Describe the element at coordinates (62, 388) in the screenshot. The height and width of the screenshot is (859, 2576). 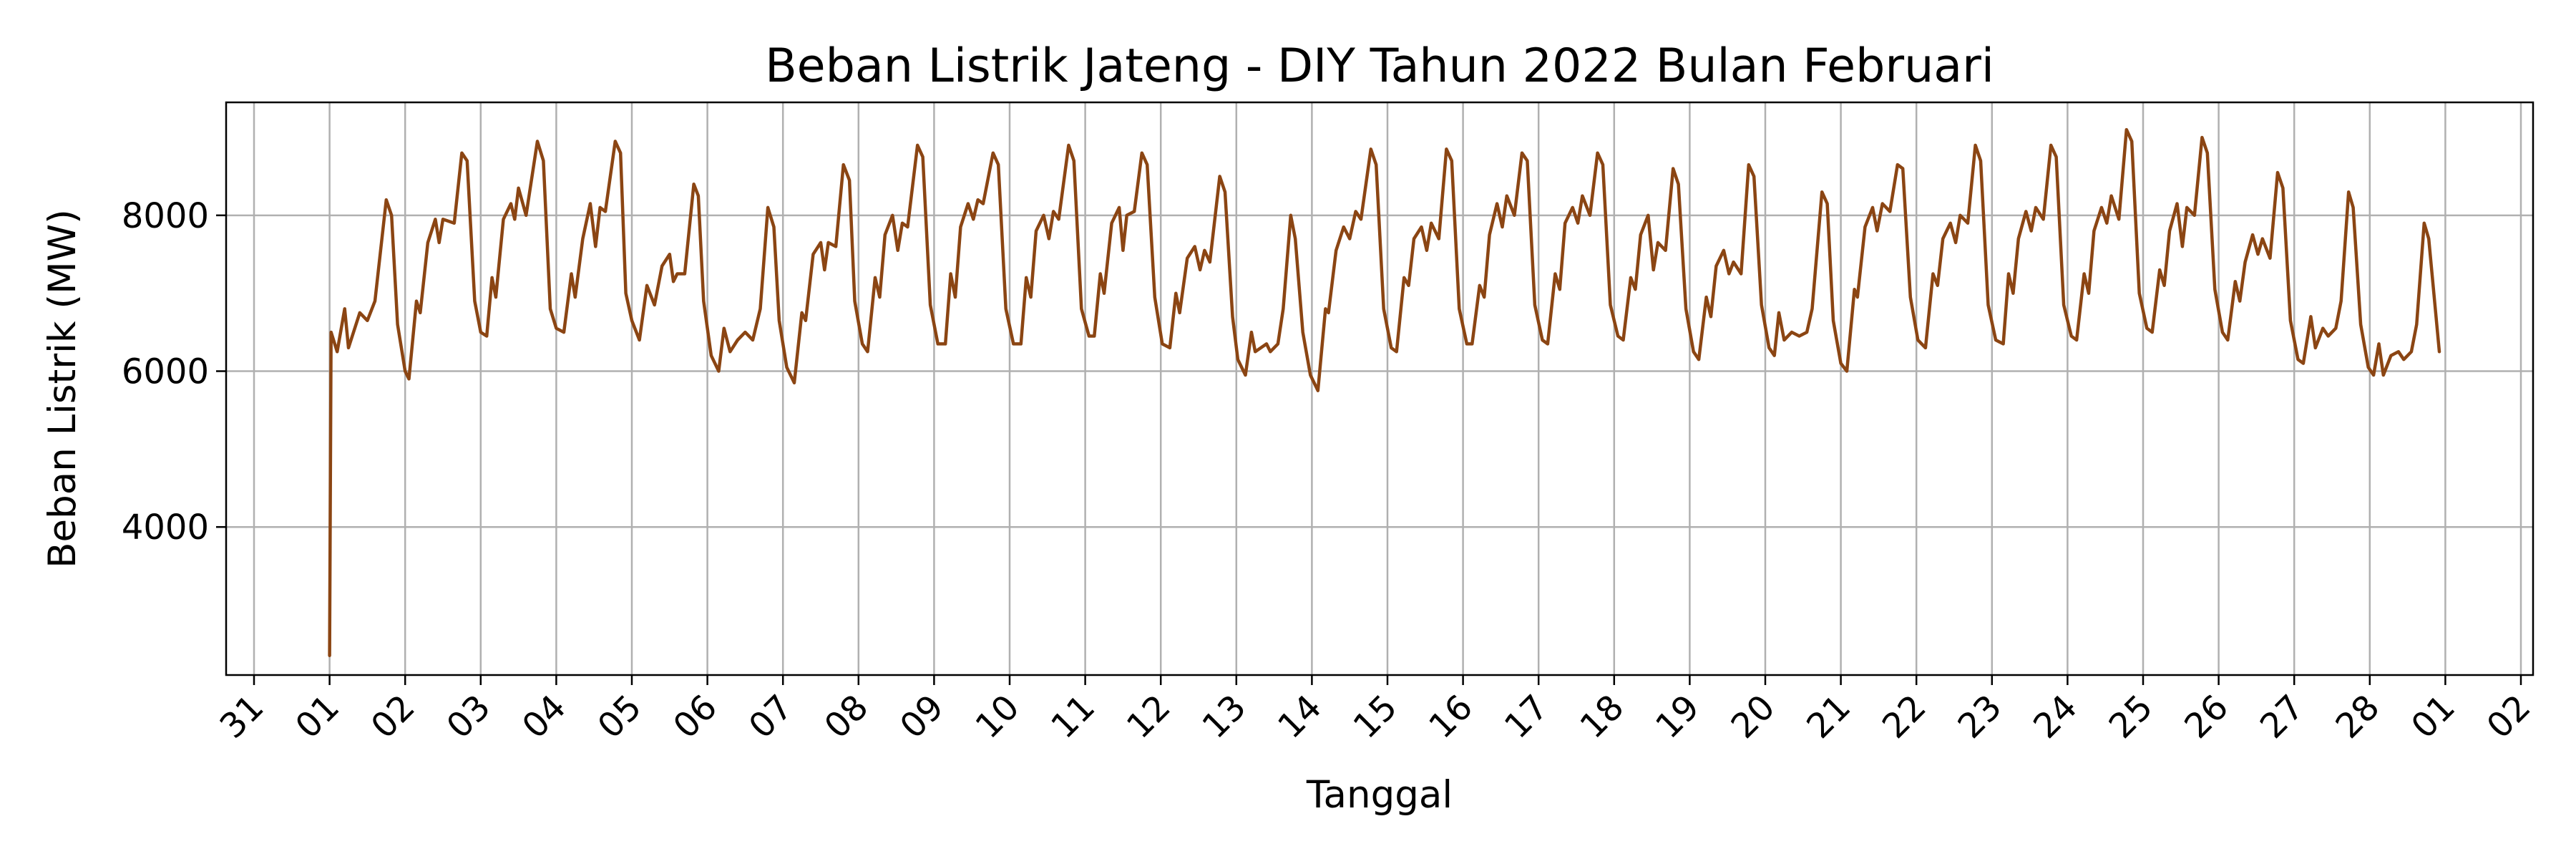
I see `y-axis-label: Beban Listrik (MW)` at that location.